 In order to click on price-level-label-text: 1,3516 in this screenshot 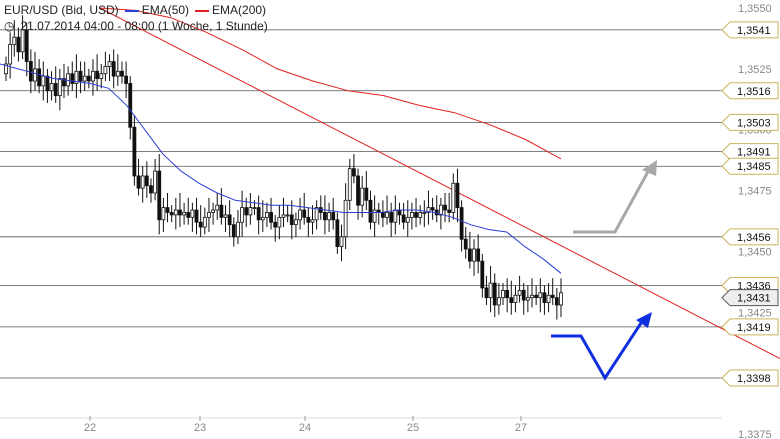, I will do `click(754, 92)`.